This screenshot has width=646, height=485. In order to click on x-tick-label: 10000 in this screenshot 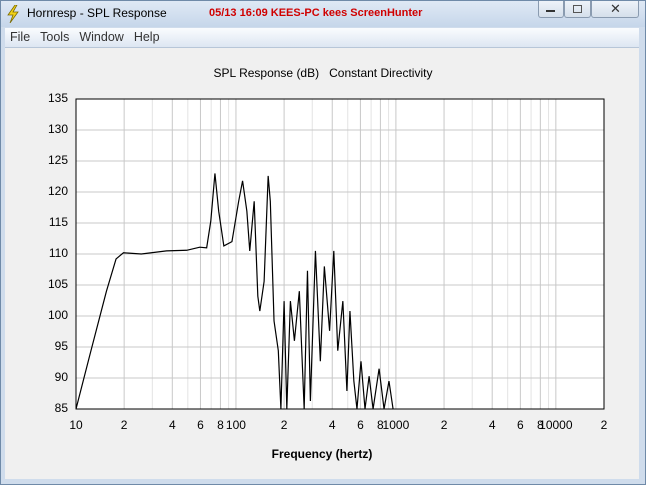, I will do `click(556, 425)`.